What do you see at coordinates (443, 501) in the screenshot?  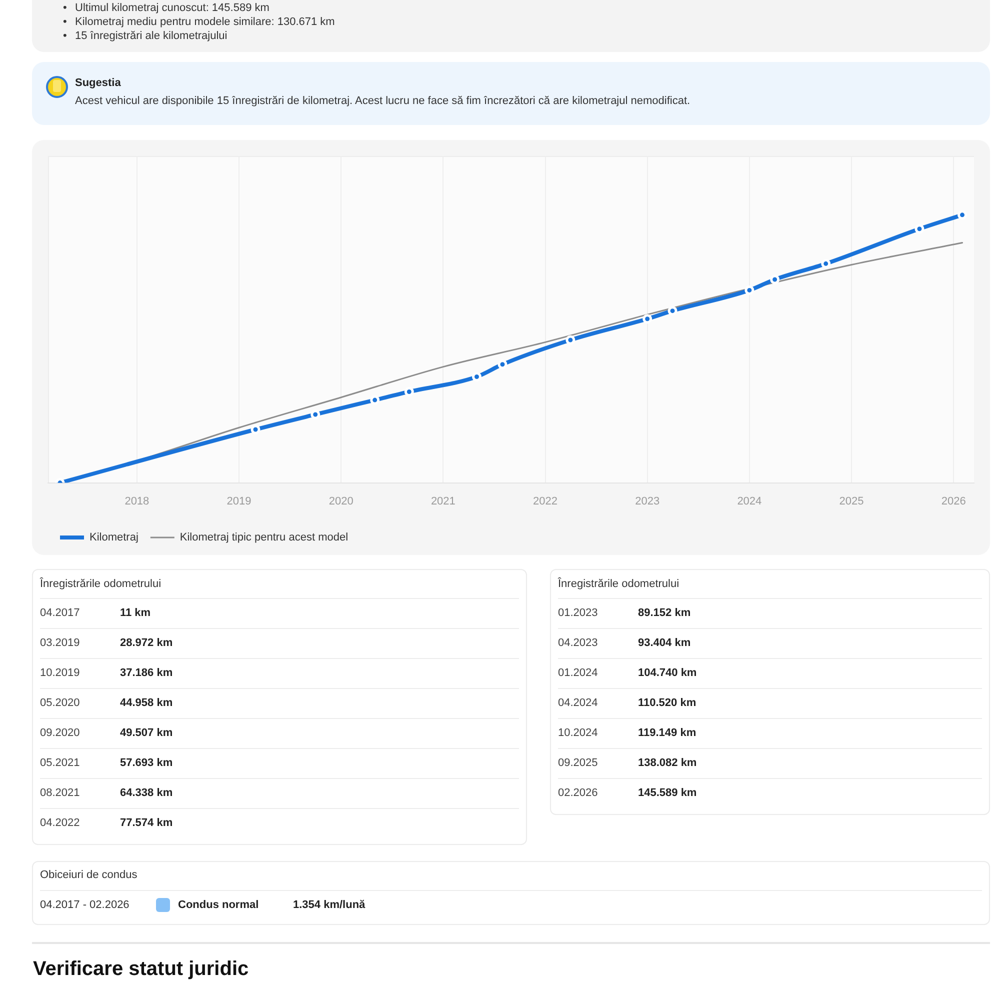 I see `x-tick-label: 2021` at bounding box center [443, 501].